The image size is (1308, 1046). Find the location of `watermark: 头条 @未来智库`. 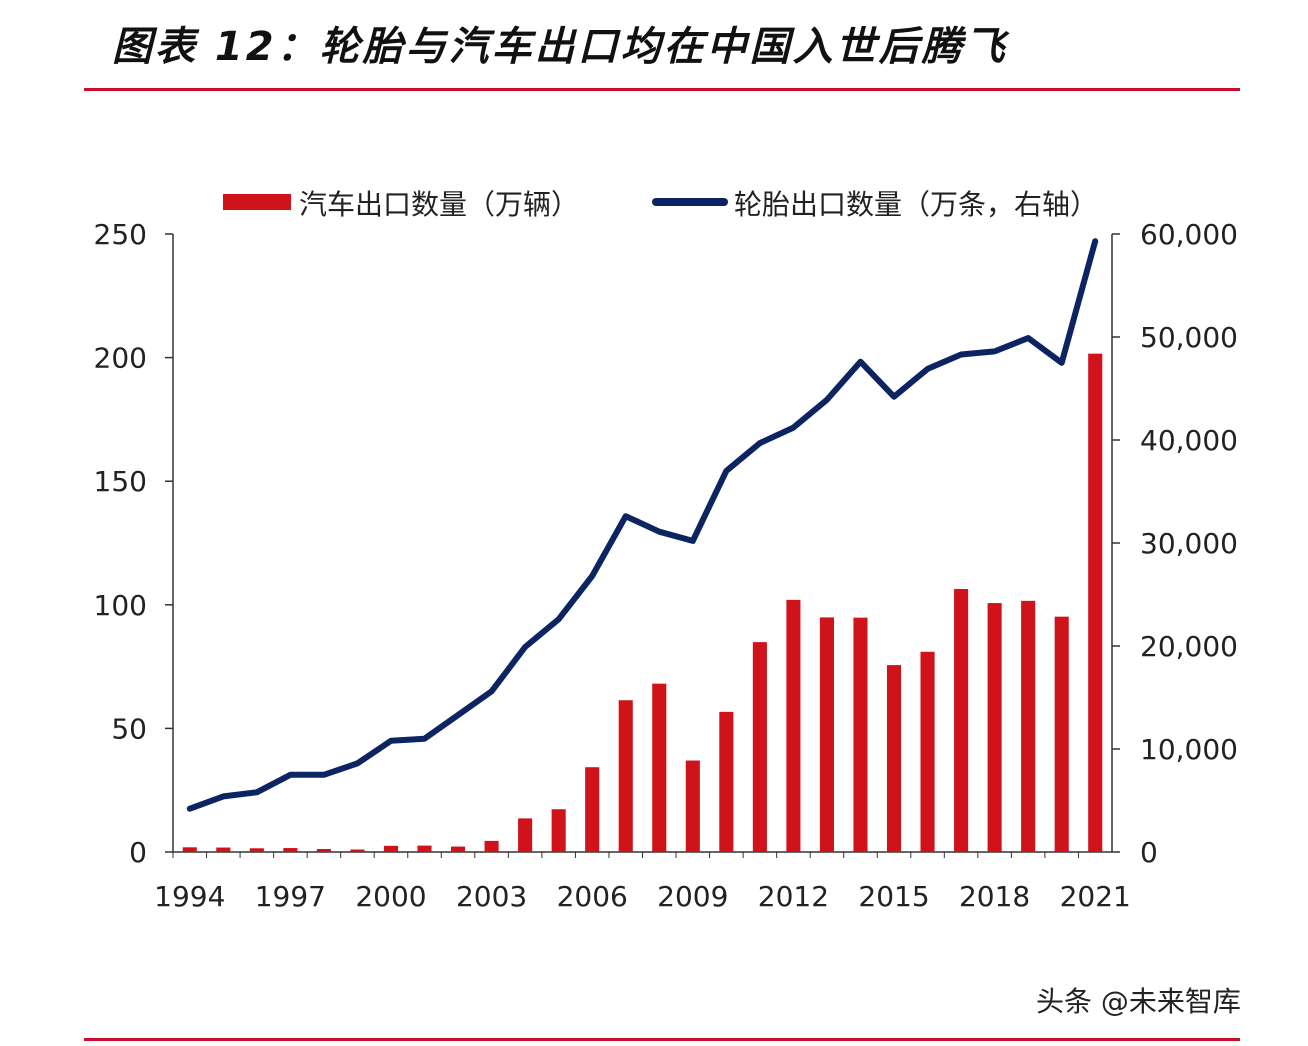

watermark: 头条 @未来智库 is located at coordinates (1138, 1001).